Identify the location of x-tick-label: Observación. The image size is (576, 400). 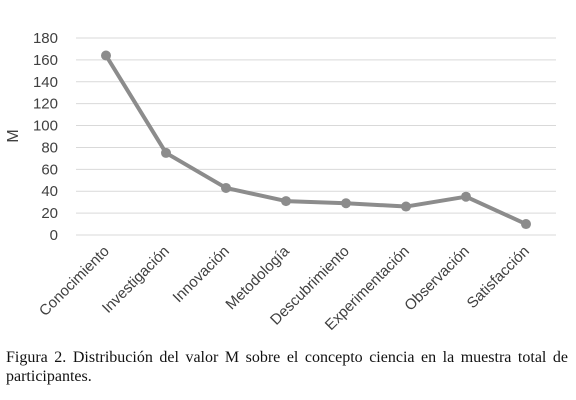
(437, 279).